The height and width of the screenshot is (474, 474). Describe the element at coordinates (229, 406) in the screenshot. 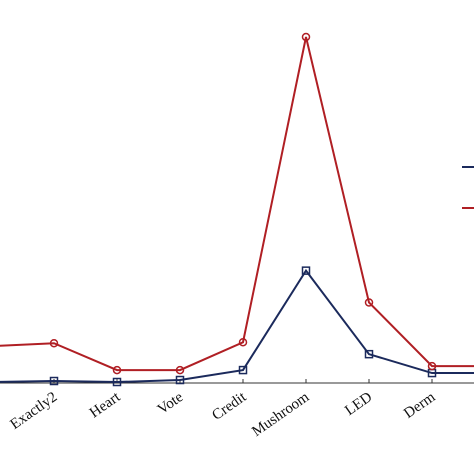

I see `x-tick-label: Credit` at that location.